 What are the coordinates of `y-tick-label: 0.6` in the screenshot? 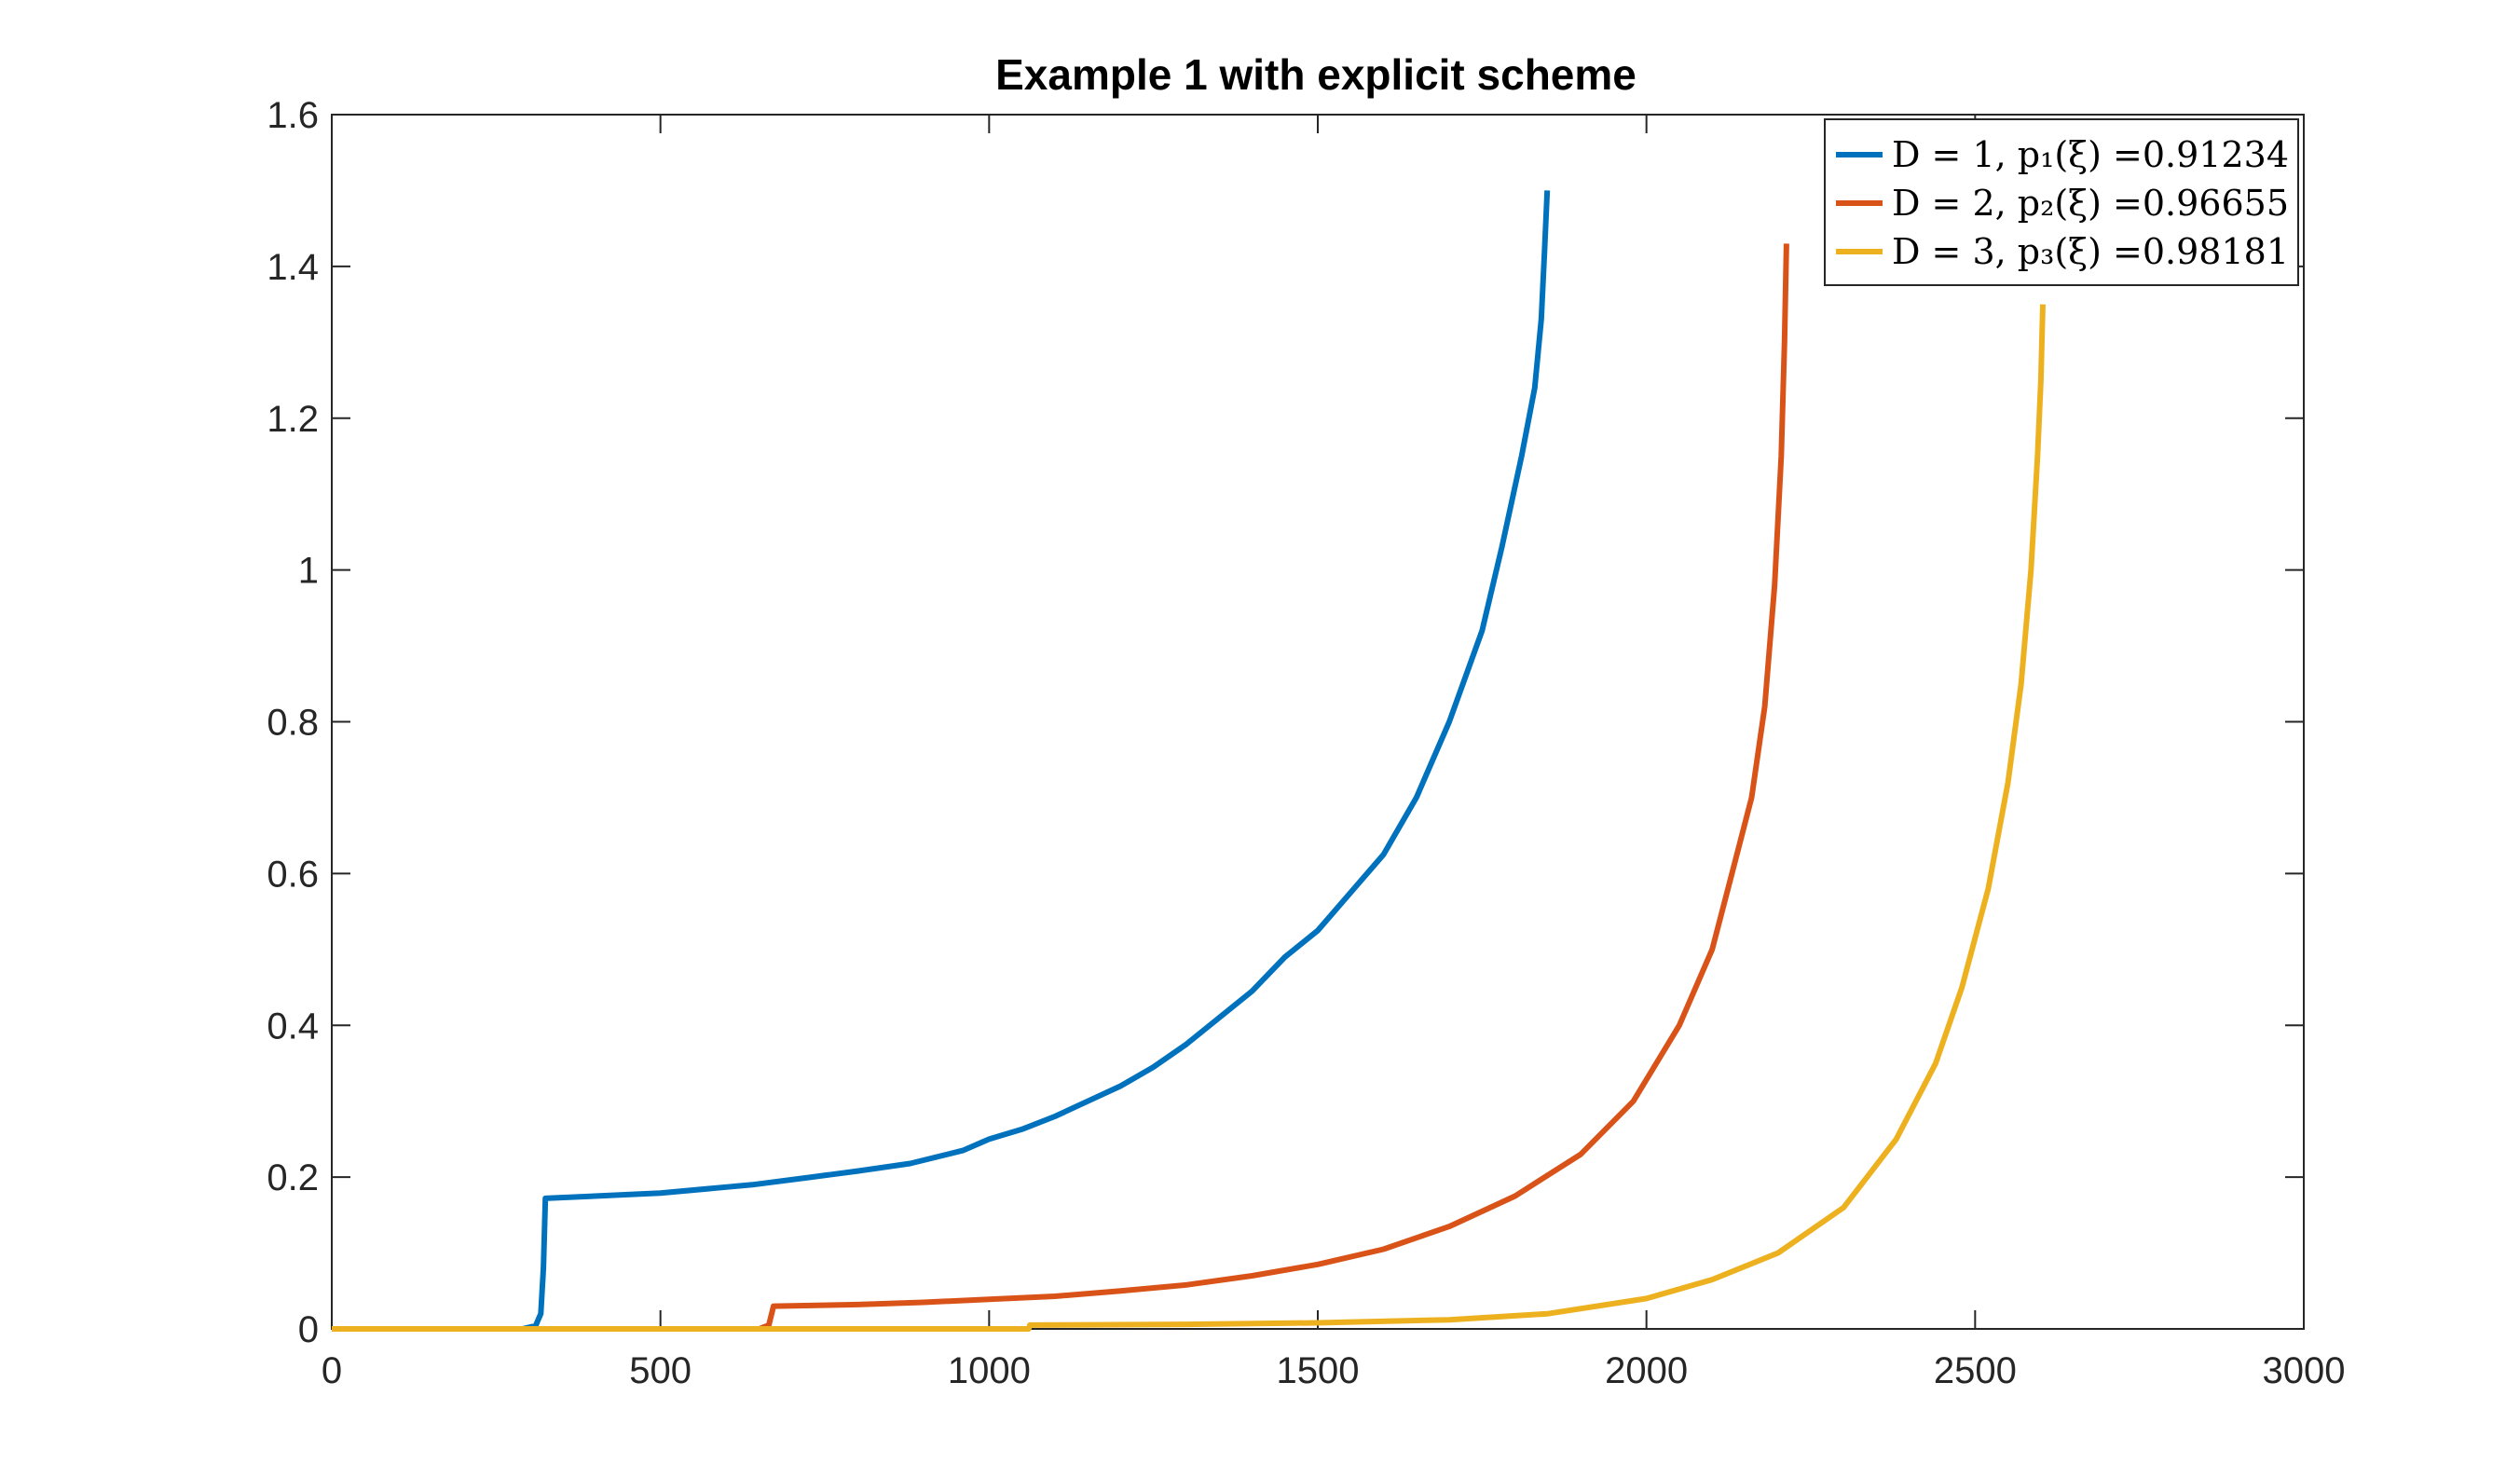 It's located at (293, 874).